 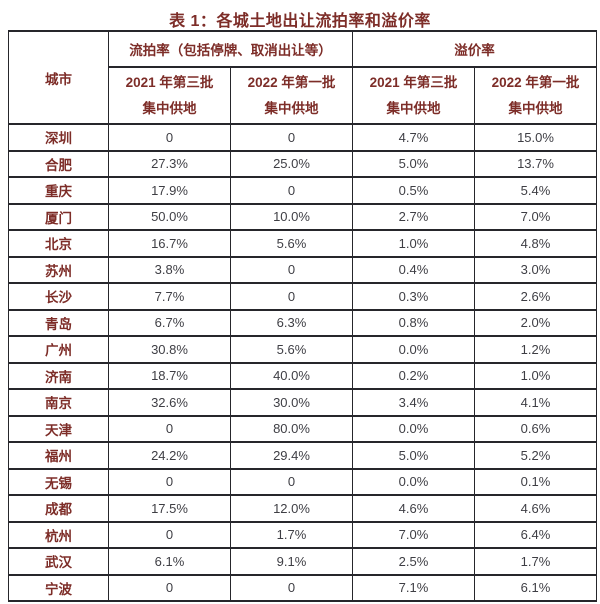 I want to click on city-cell: 武汉, so click(x=58, y=561).